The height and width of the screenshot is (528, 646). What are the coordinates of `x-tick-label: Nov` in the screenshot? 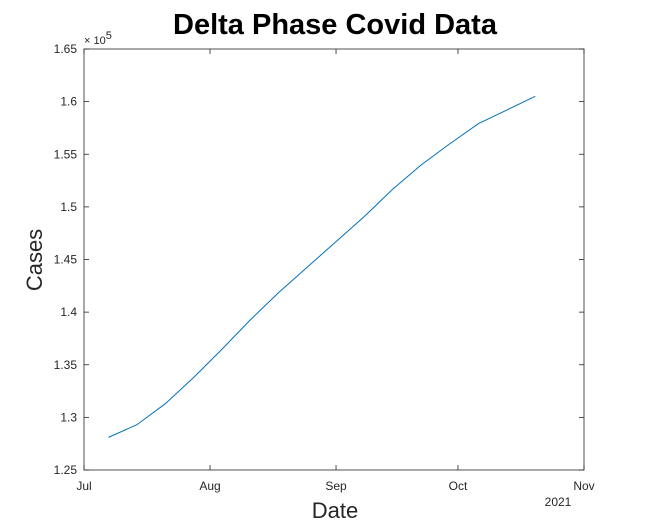 It's located at (583, 486).